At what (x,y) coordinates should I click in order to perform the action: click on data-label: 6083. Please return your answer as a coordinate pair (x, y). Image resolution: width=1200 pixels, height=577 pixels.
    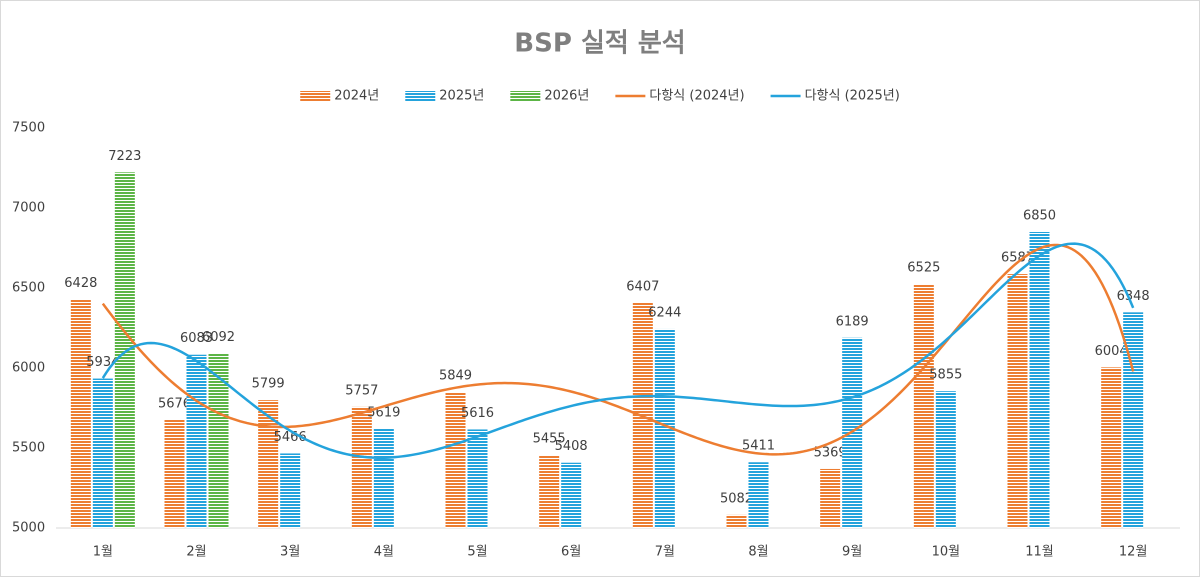
    Looking at the image, I should click on (196, 338).